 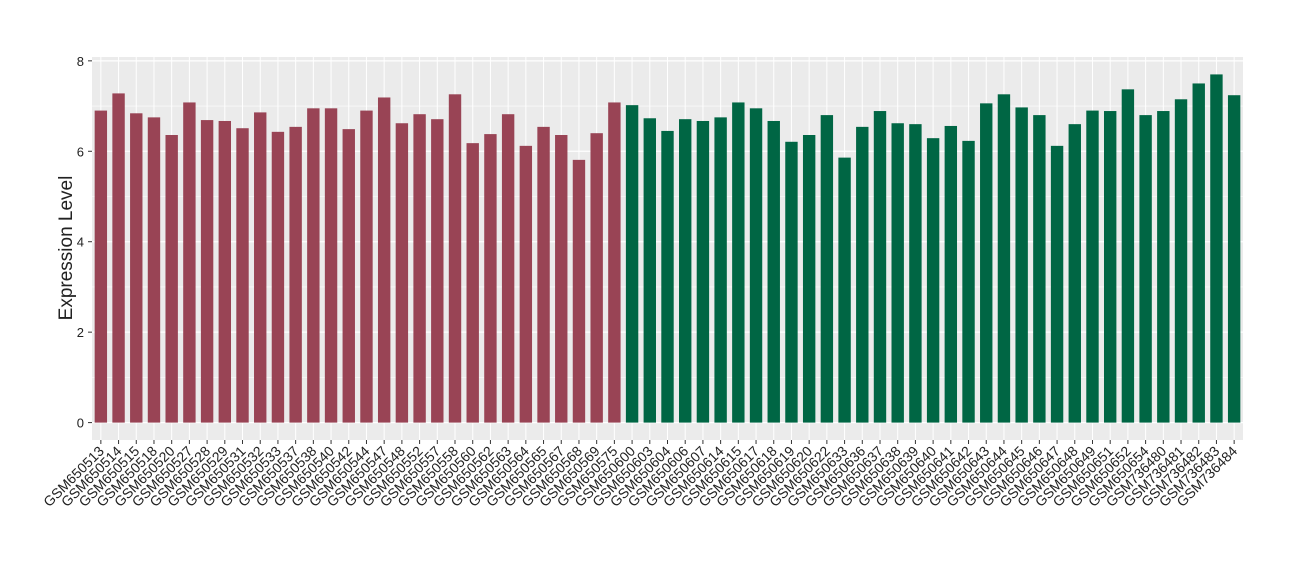 I want to click on y-tick-label: 0, so click(x=80, y=423).